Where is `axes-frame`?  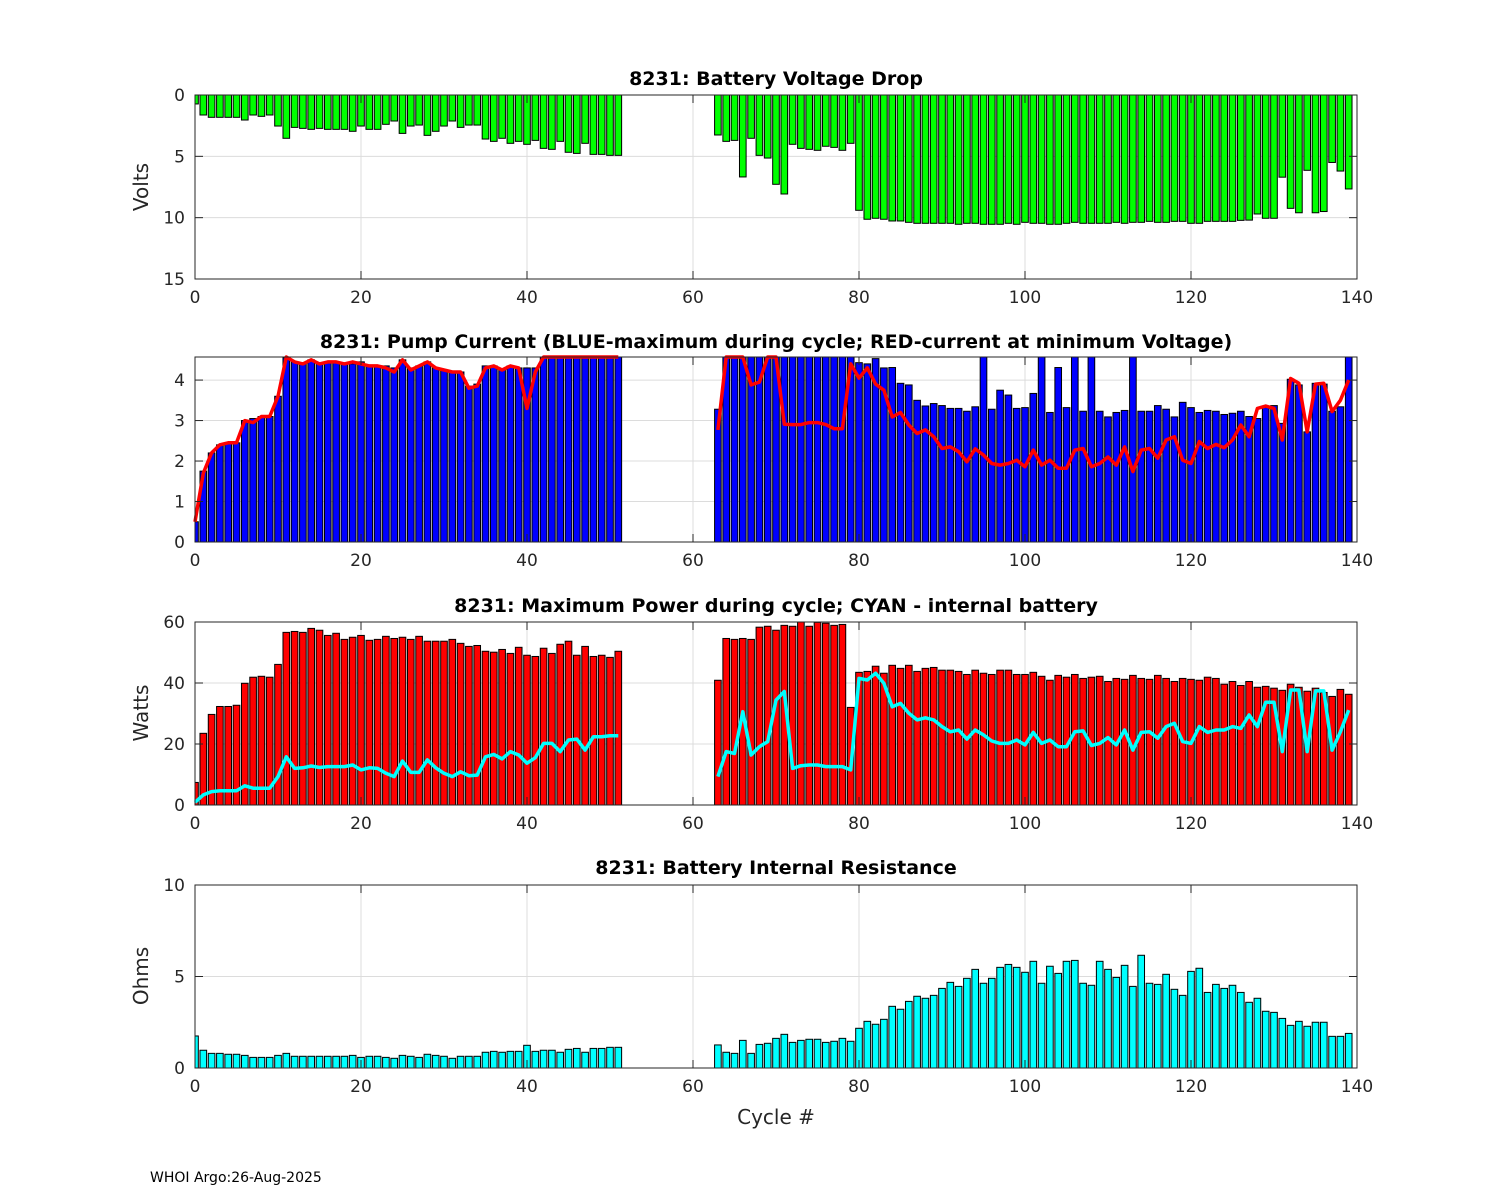 axes-frame is located at coordinates (776, 187).